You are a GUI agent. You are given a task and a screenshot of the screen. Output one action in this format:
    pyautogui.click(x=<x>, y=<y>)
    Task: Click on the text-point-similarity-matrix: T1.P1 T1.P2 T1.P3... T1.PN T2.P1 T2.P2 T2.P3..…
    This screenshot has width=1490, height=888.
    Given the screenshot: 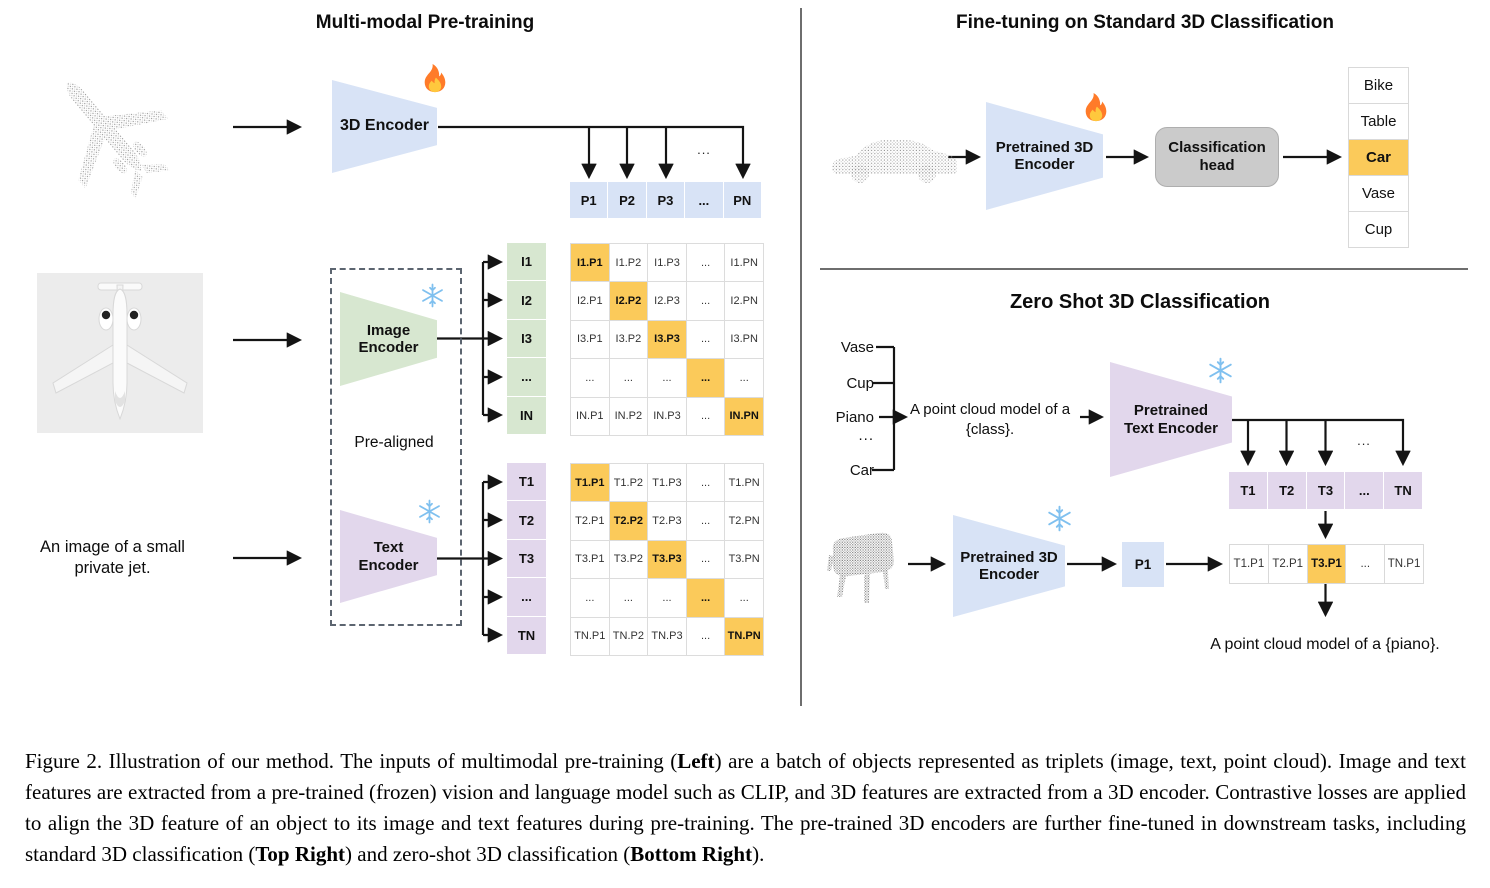 What is the action you would take?
    pyautogui.click(x=667, y=559)
    